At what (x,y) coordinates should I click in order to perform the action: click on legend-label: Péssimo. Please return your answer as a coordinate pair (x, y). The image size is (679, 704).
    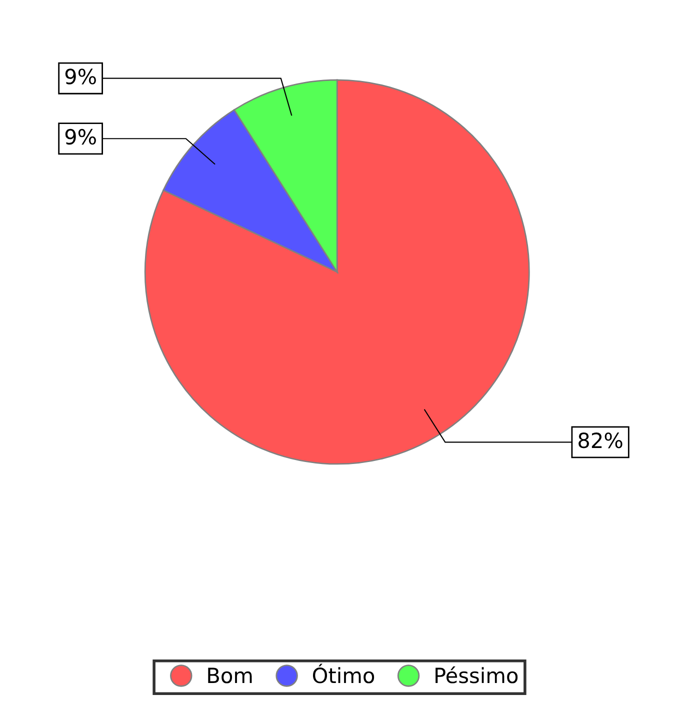
    Looking at the image, I should click on (477, 675).